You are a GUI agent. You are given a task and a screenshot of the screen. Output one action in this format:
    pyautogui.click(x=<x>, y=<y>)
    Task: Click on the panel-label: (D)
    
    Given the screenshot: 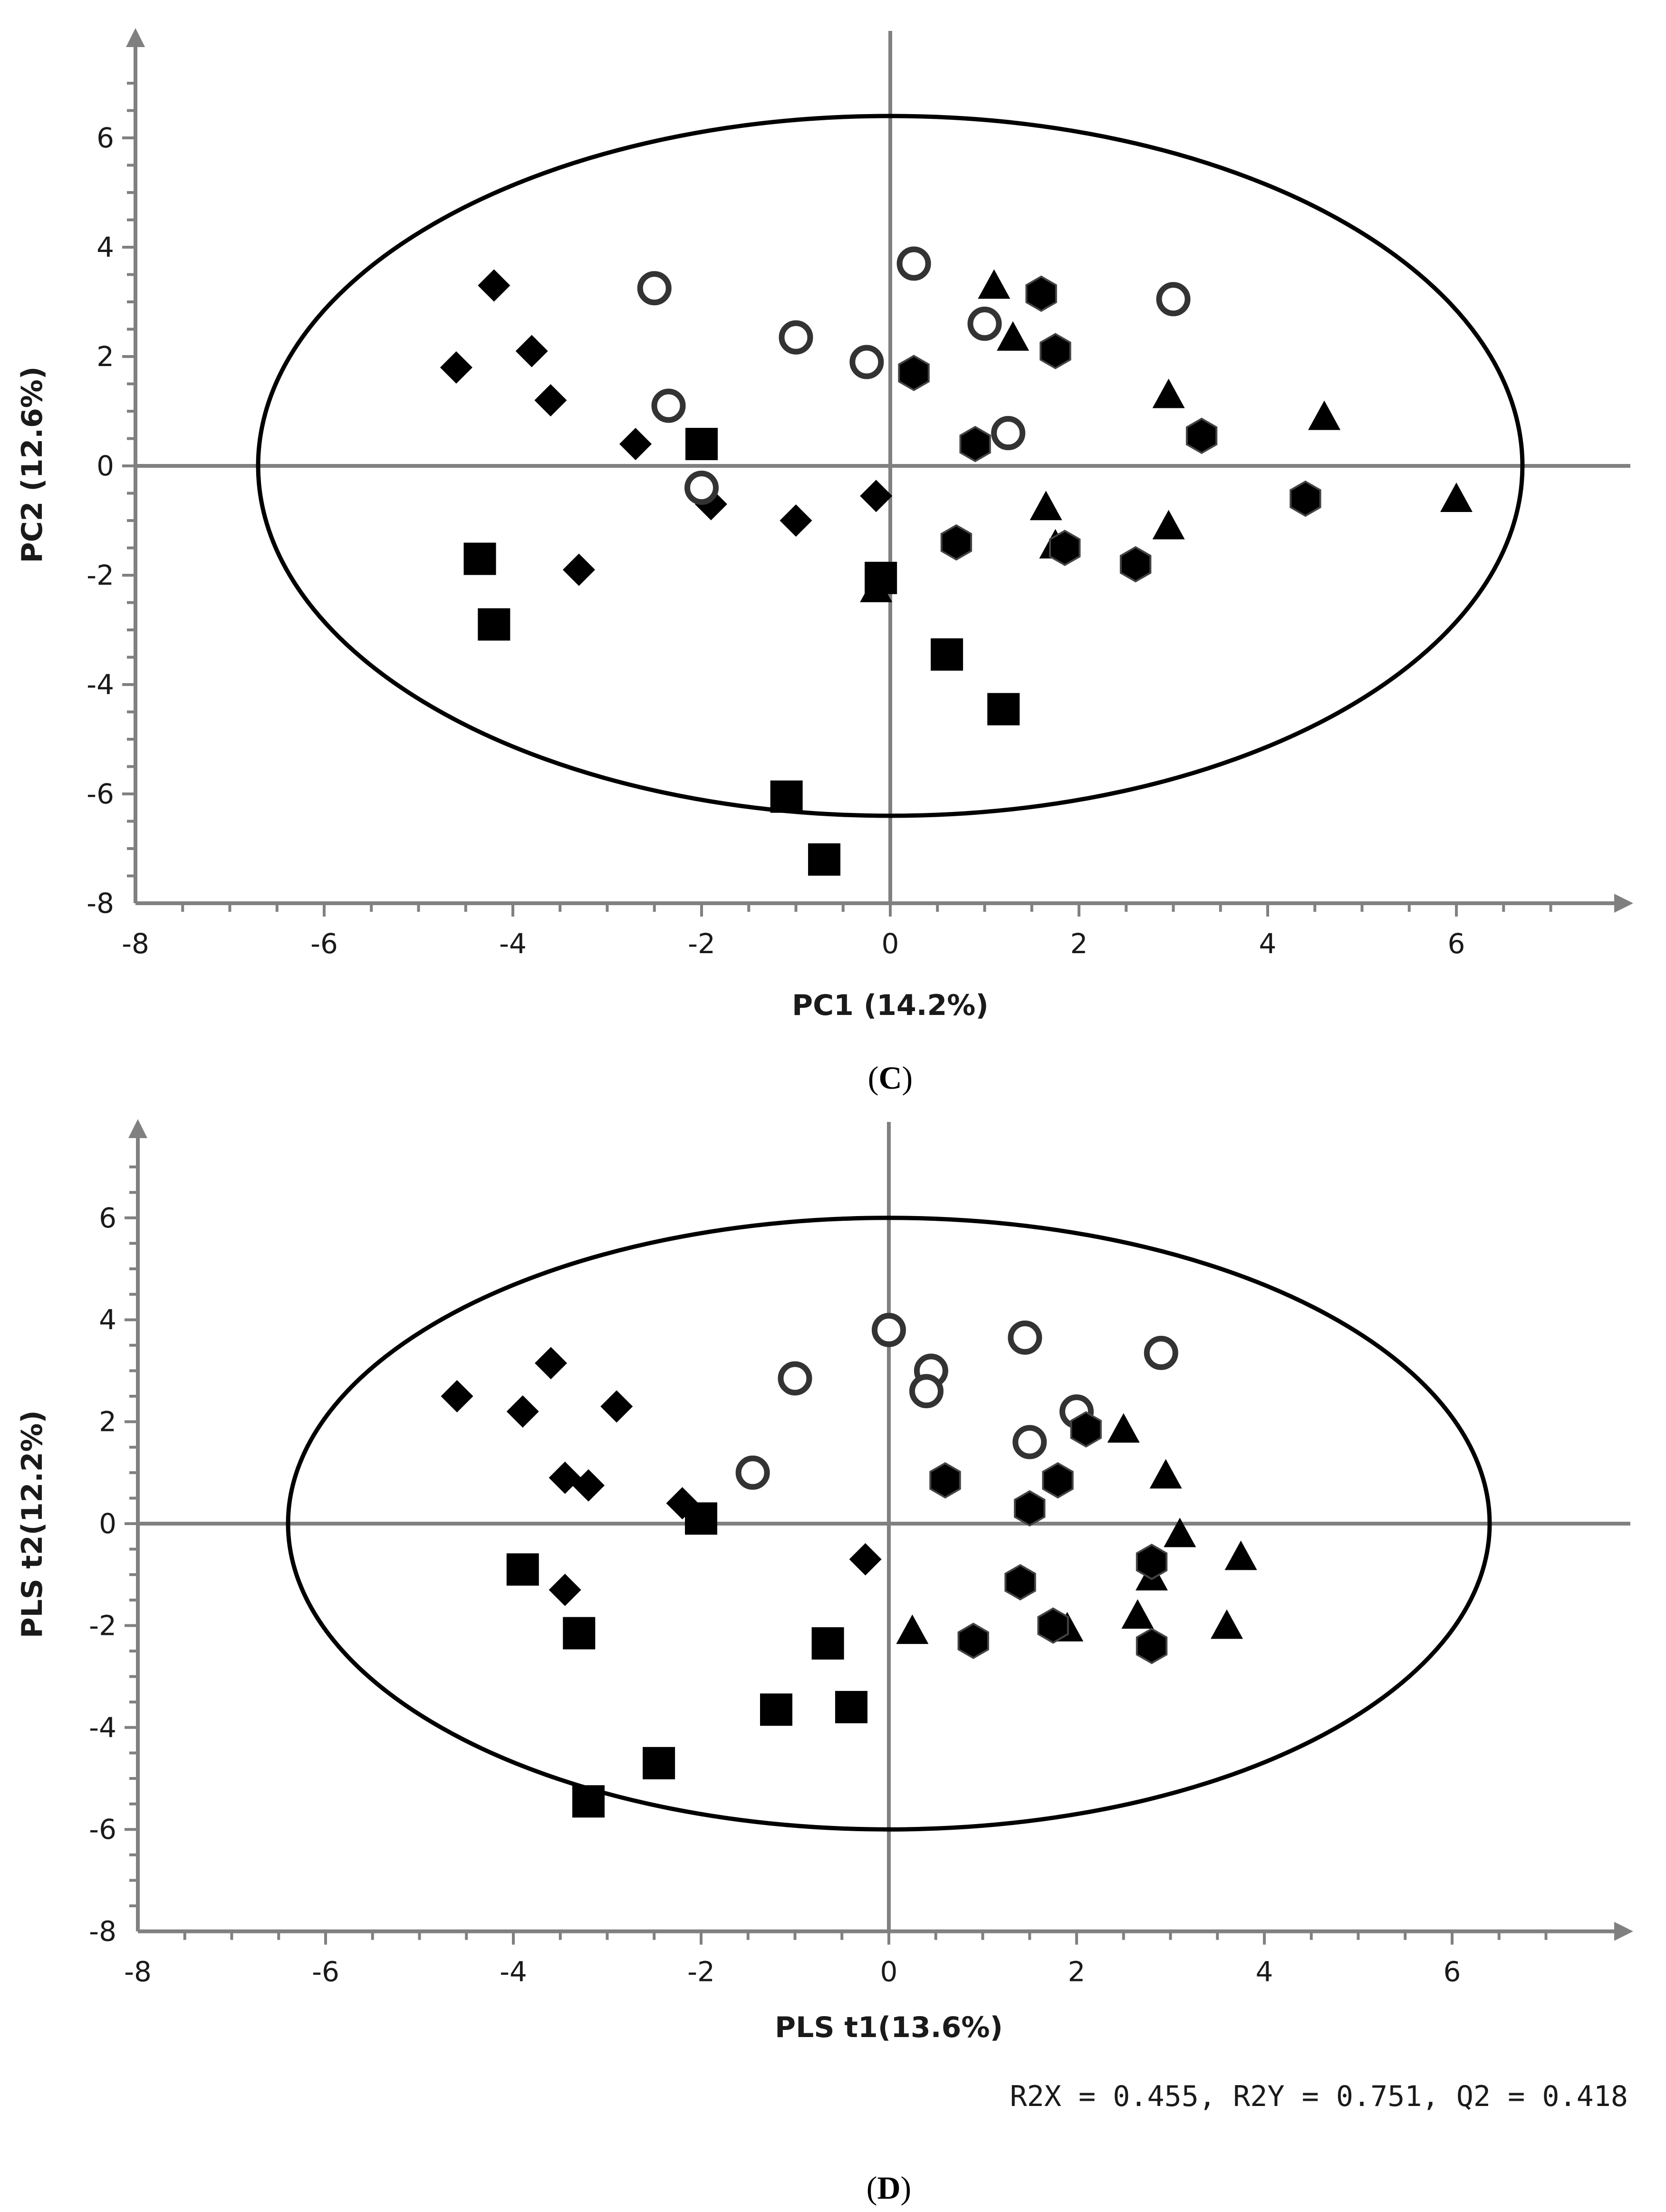 What is the action you would take?
    pyautogui.click(x=889, y=2188)
    